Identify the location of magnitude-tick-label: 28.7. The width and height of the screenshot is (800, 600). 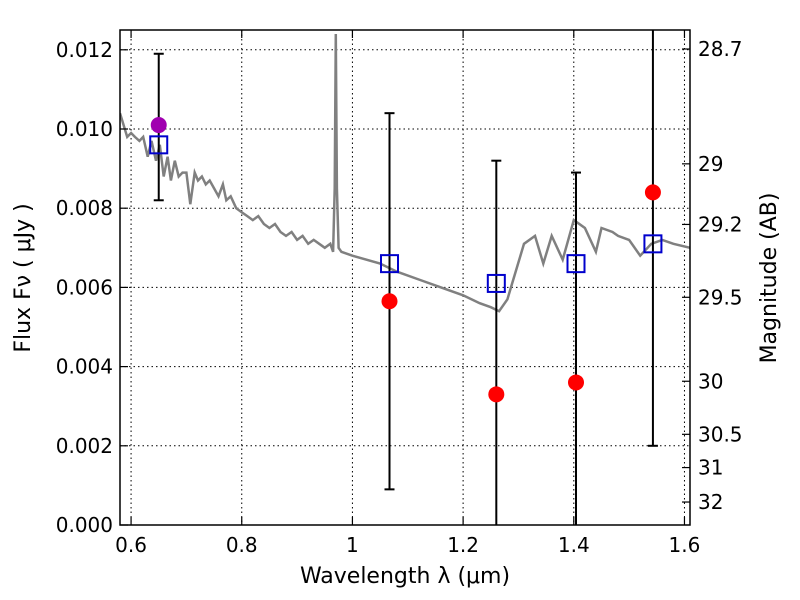
(720, 49).